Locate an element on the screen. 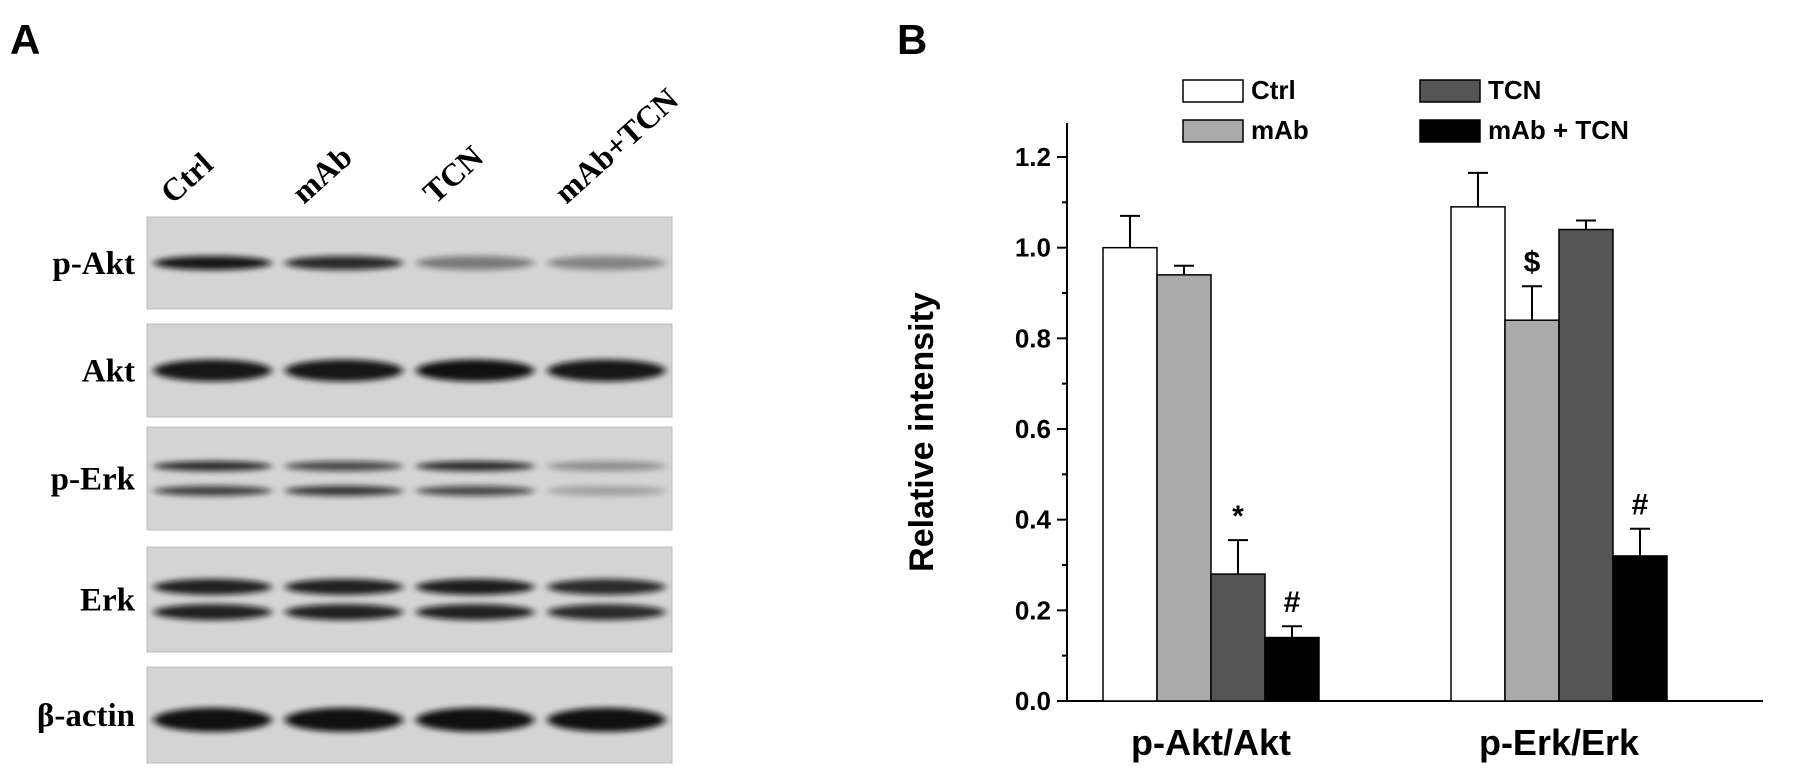  lane-label: Ctrl is located at coordinates (186, 177).